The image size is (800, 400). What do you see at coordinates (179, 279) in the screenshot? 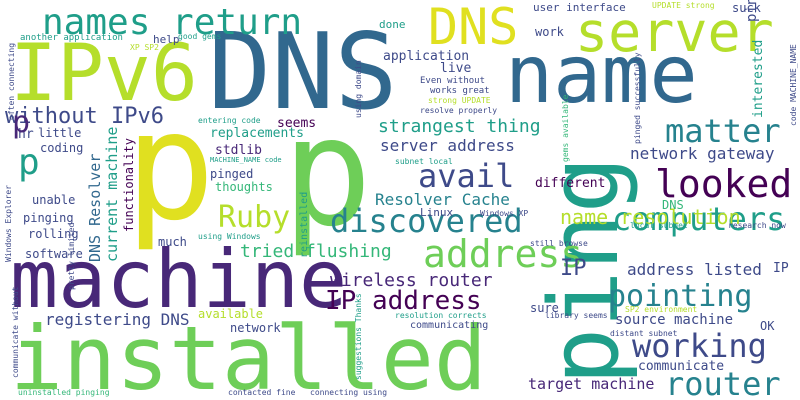
I see `word-machine: machine` at bounding box center [179, 279].